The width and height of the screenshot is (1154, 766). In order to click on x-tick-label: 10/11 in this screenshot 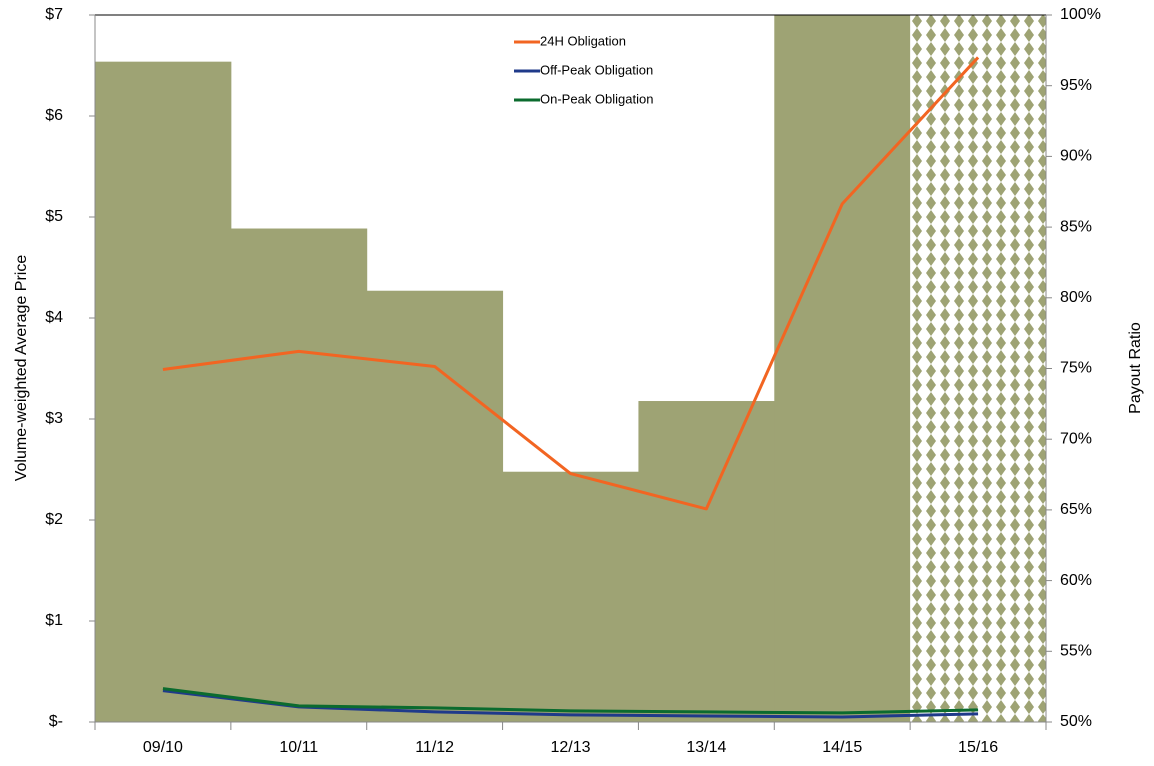, I will do `click(298, 747)`.